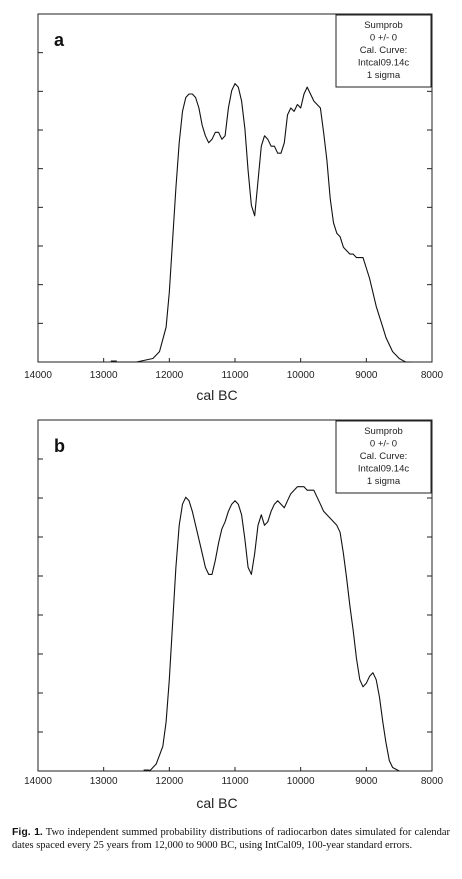  Describe the element at coordinates (27, 832) in the screenshot. I see `caption-label: Fig. 1.` at that location.